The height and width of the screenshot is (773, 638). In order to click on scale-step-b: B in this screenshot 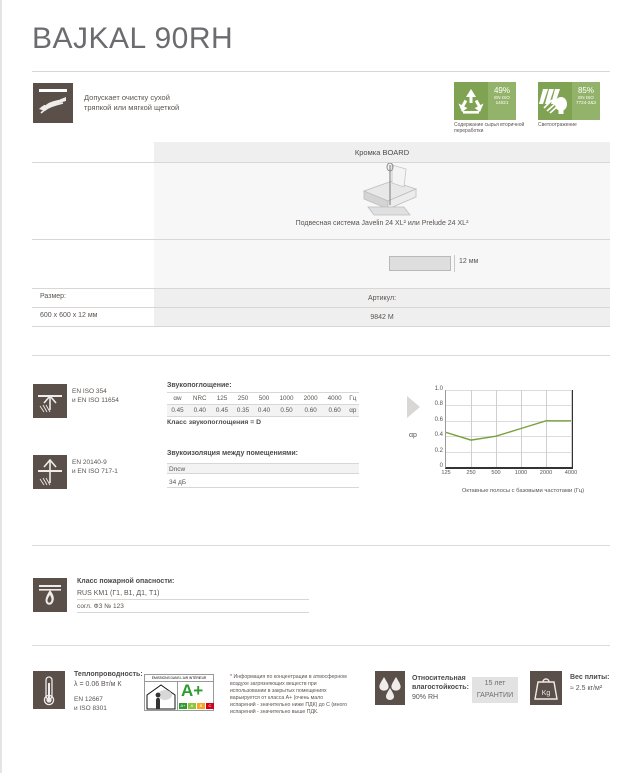, I will do `click(201, 706)`.